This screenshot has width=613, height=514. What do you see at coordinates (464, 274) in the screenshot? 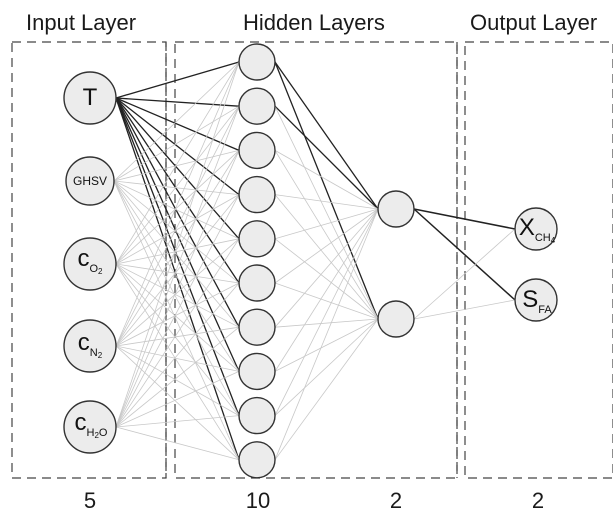
I see `edge-h21-out0` at bounding box center [464, 274].